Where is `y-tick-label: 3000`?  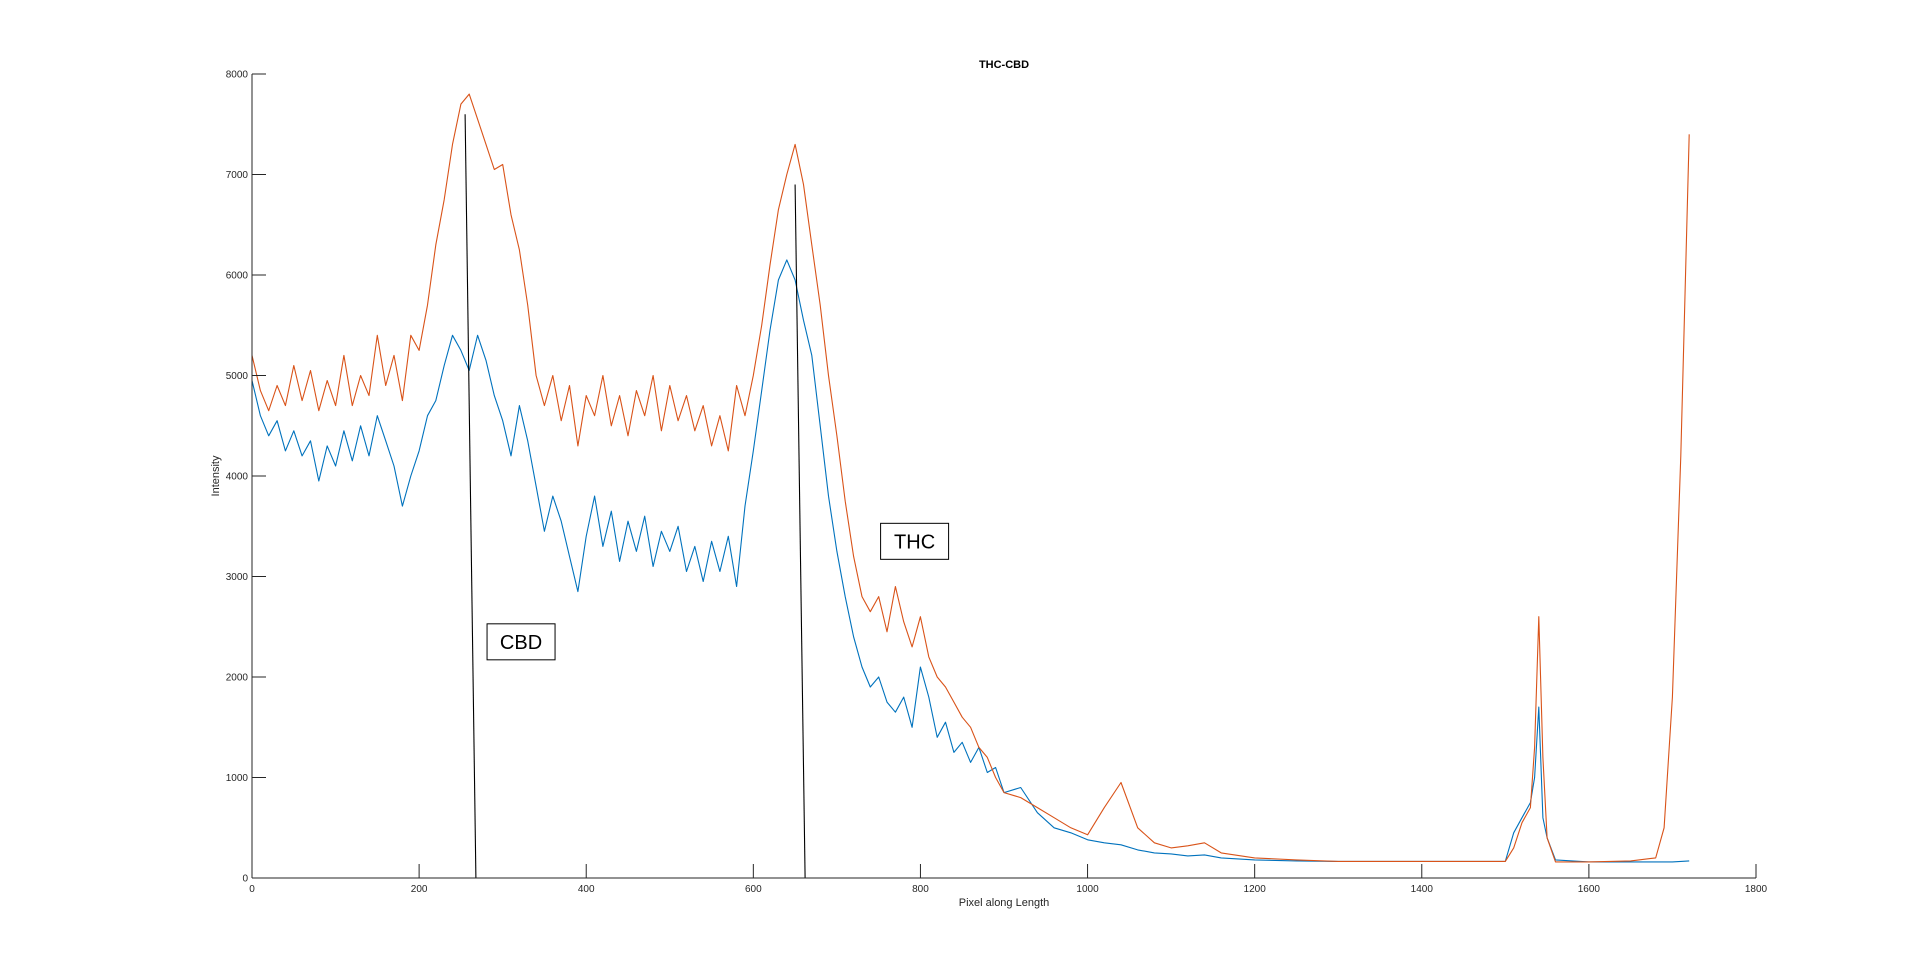
y-tick-label: 3000 is located at coordinates (237, 577).